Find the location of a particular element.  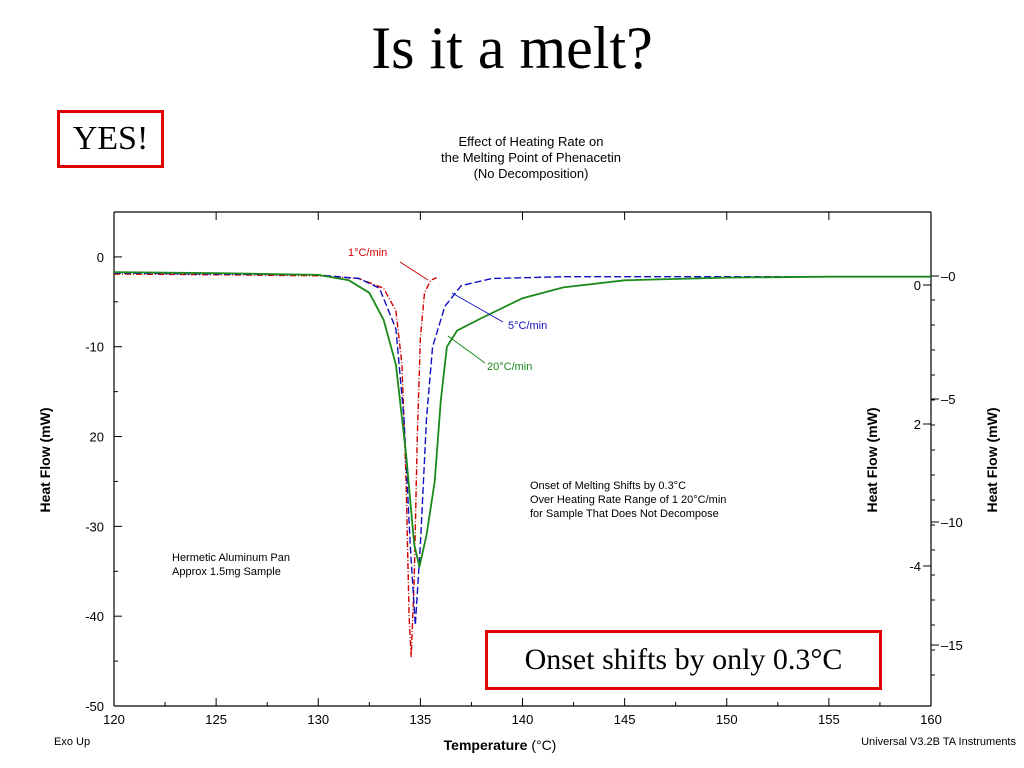

right-outer-tick-label: –10 is located at coordinates (952, 522).